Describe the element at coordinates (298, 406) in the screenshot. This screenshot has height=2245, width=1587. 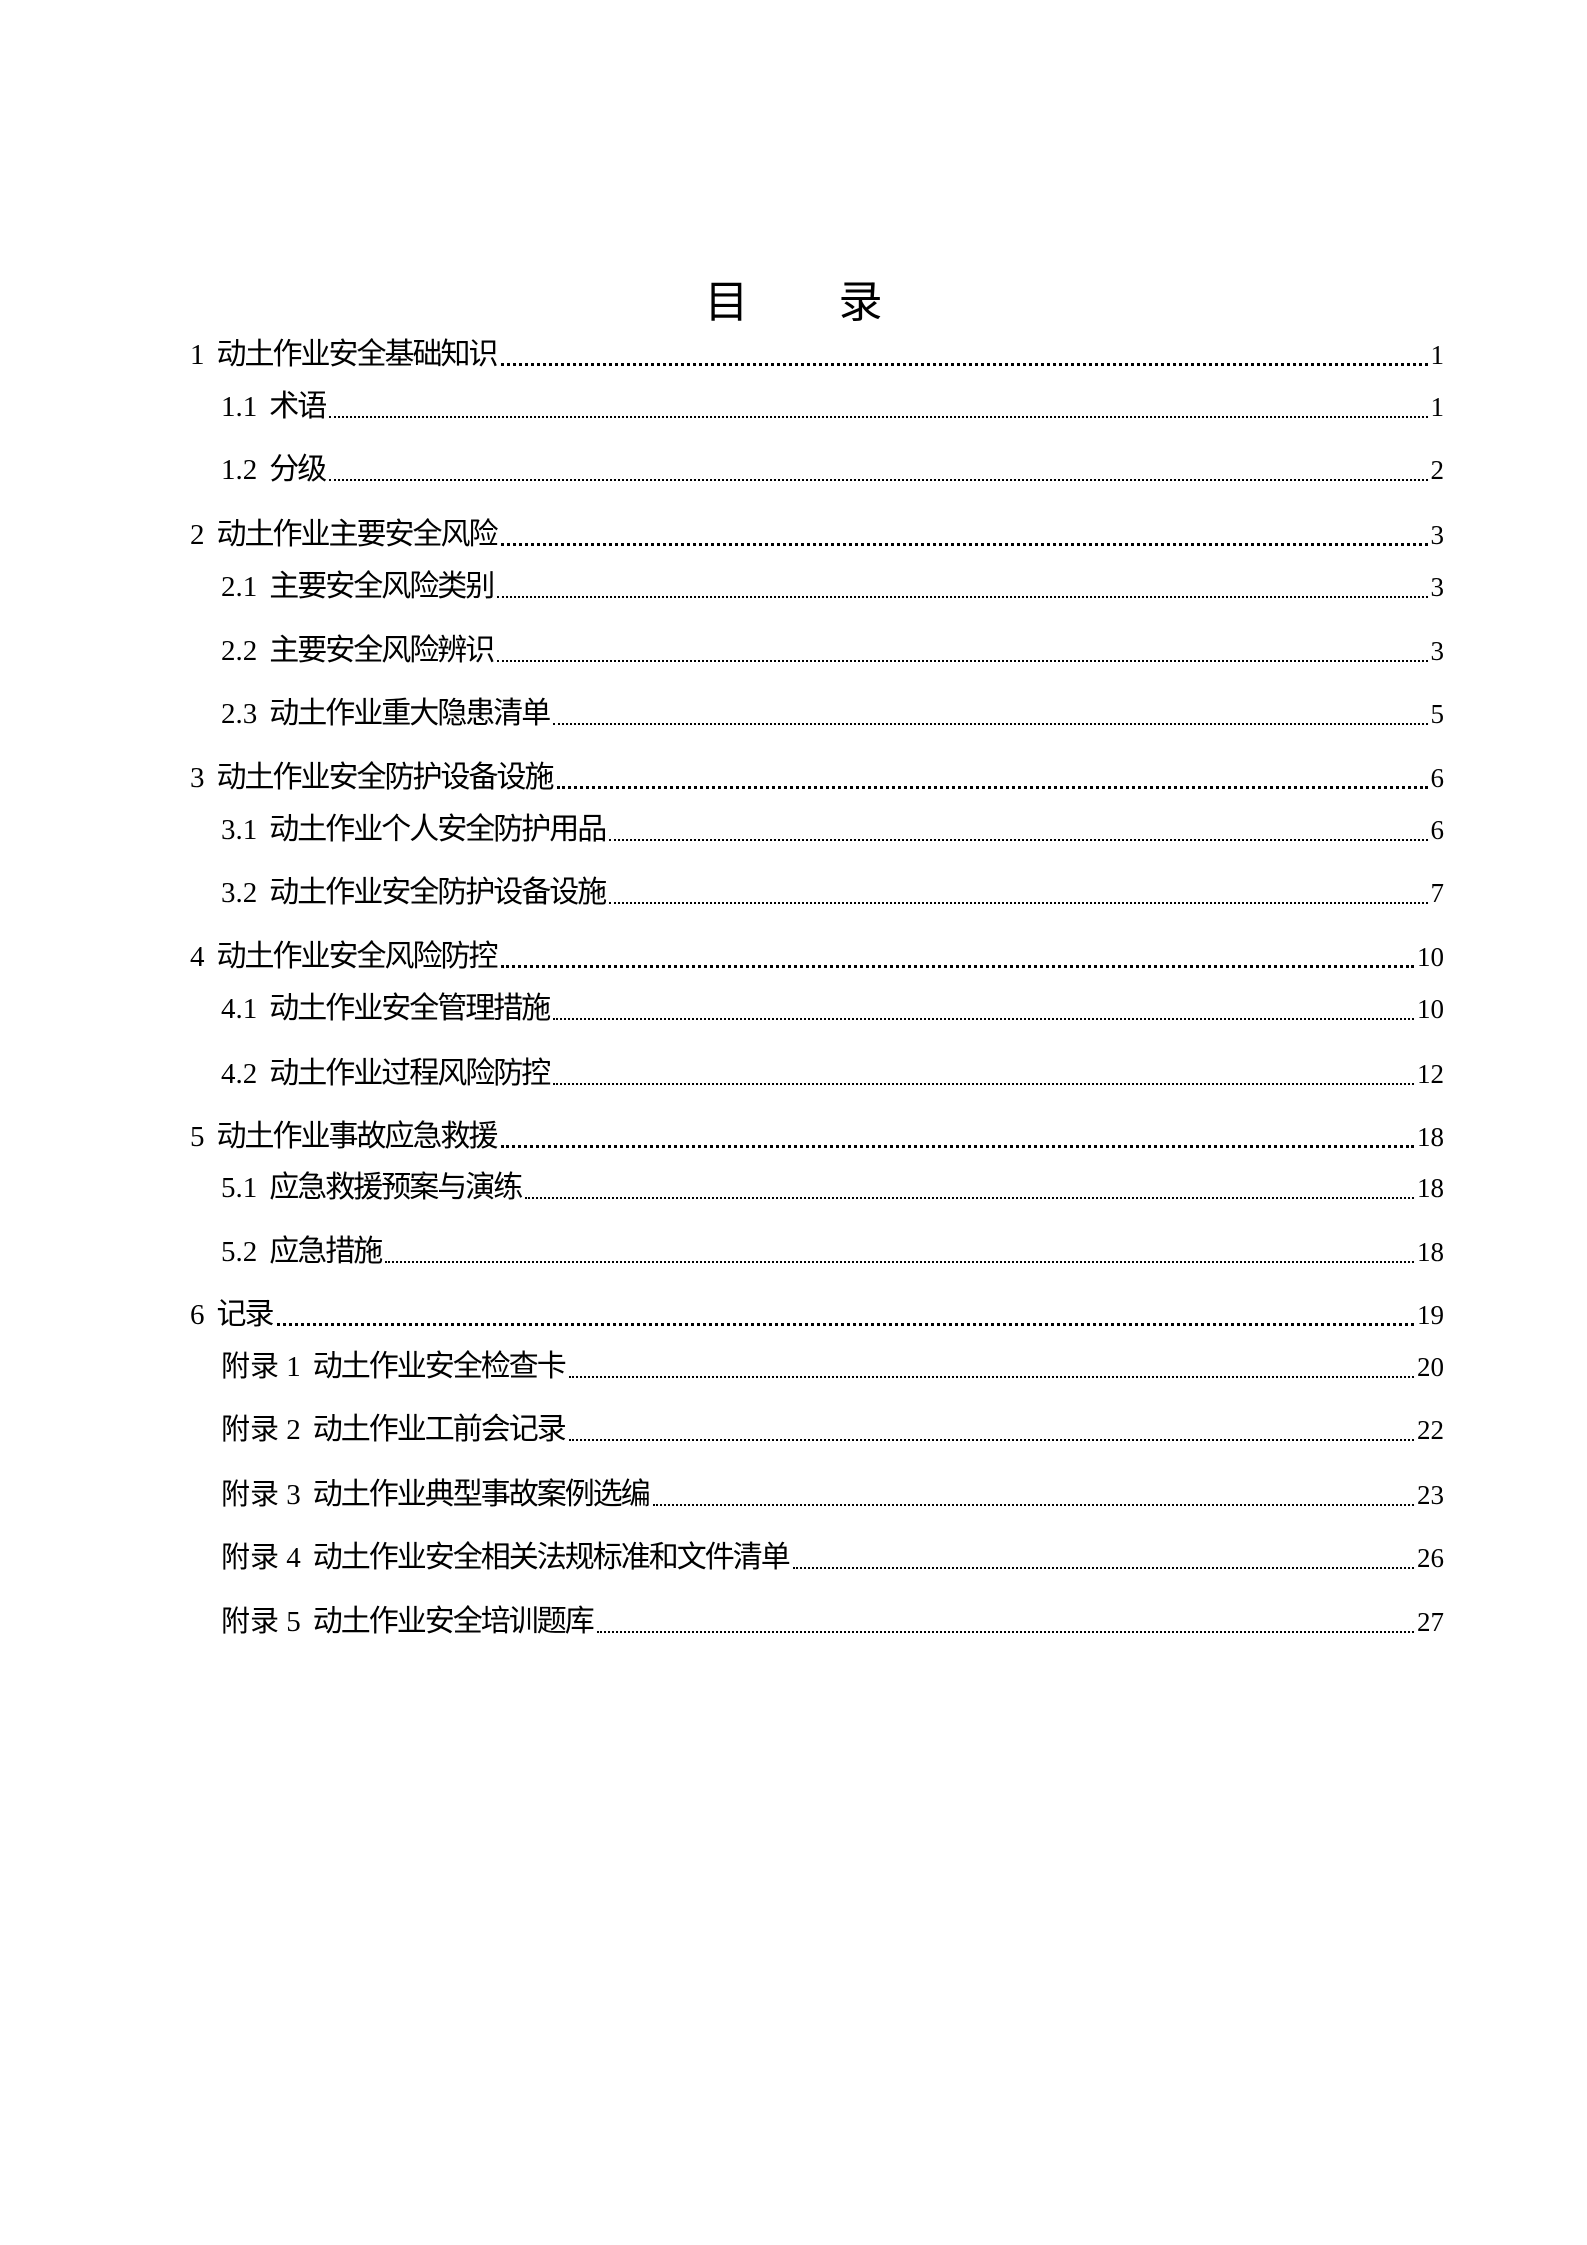
I see `toc-entry-text: 术语` at that location.